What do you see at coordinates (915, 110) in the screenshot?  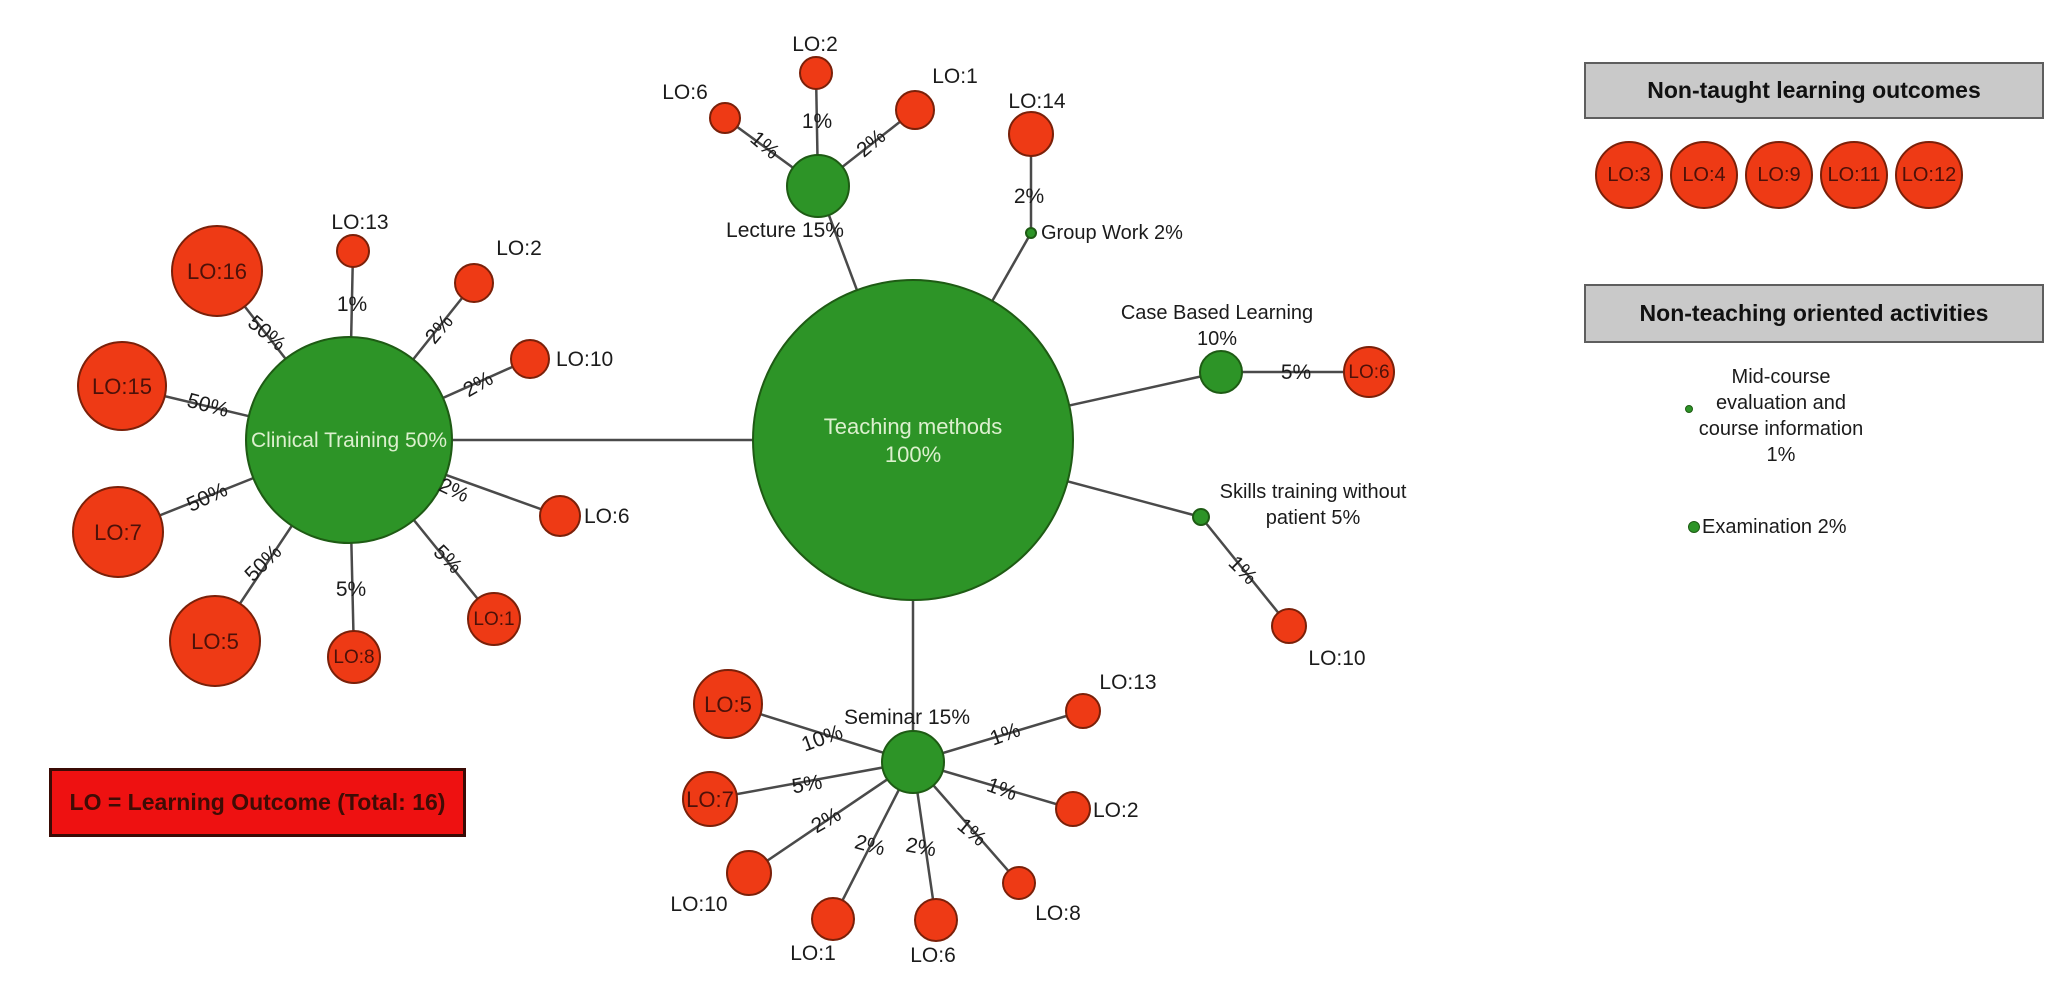 I see `node-l1` at bounding box center [915, 110].